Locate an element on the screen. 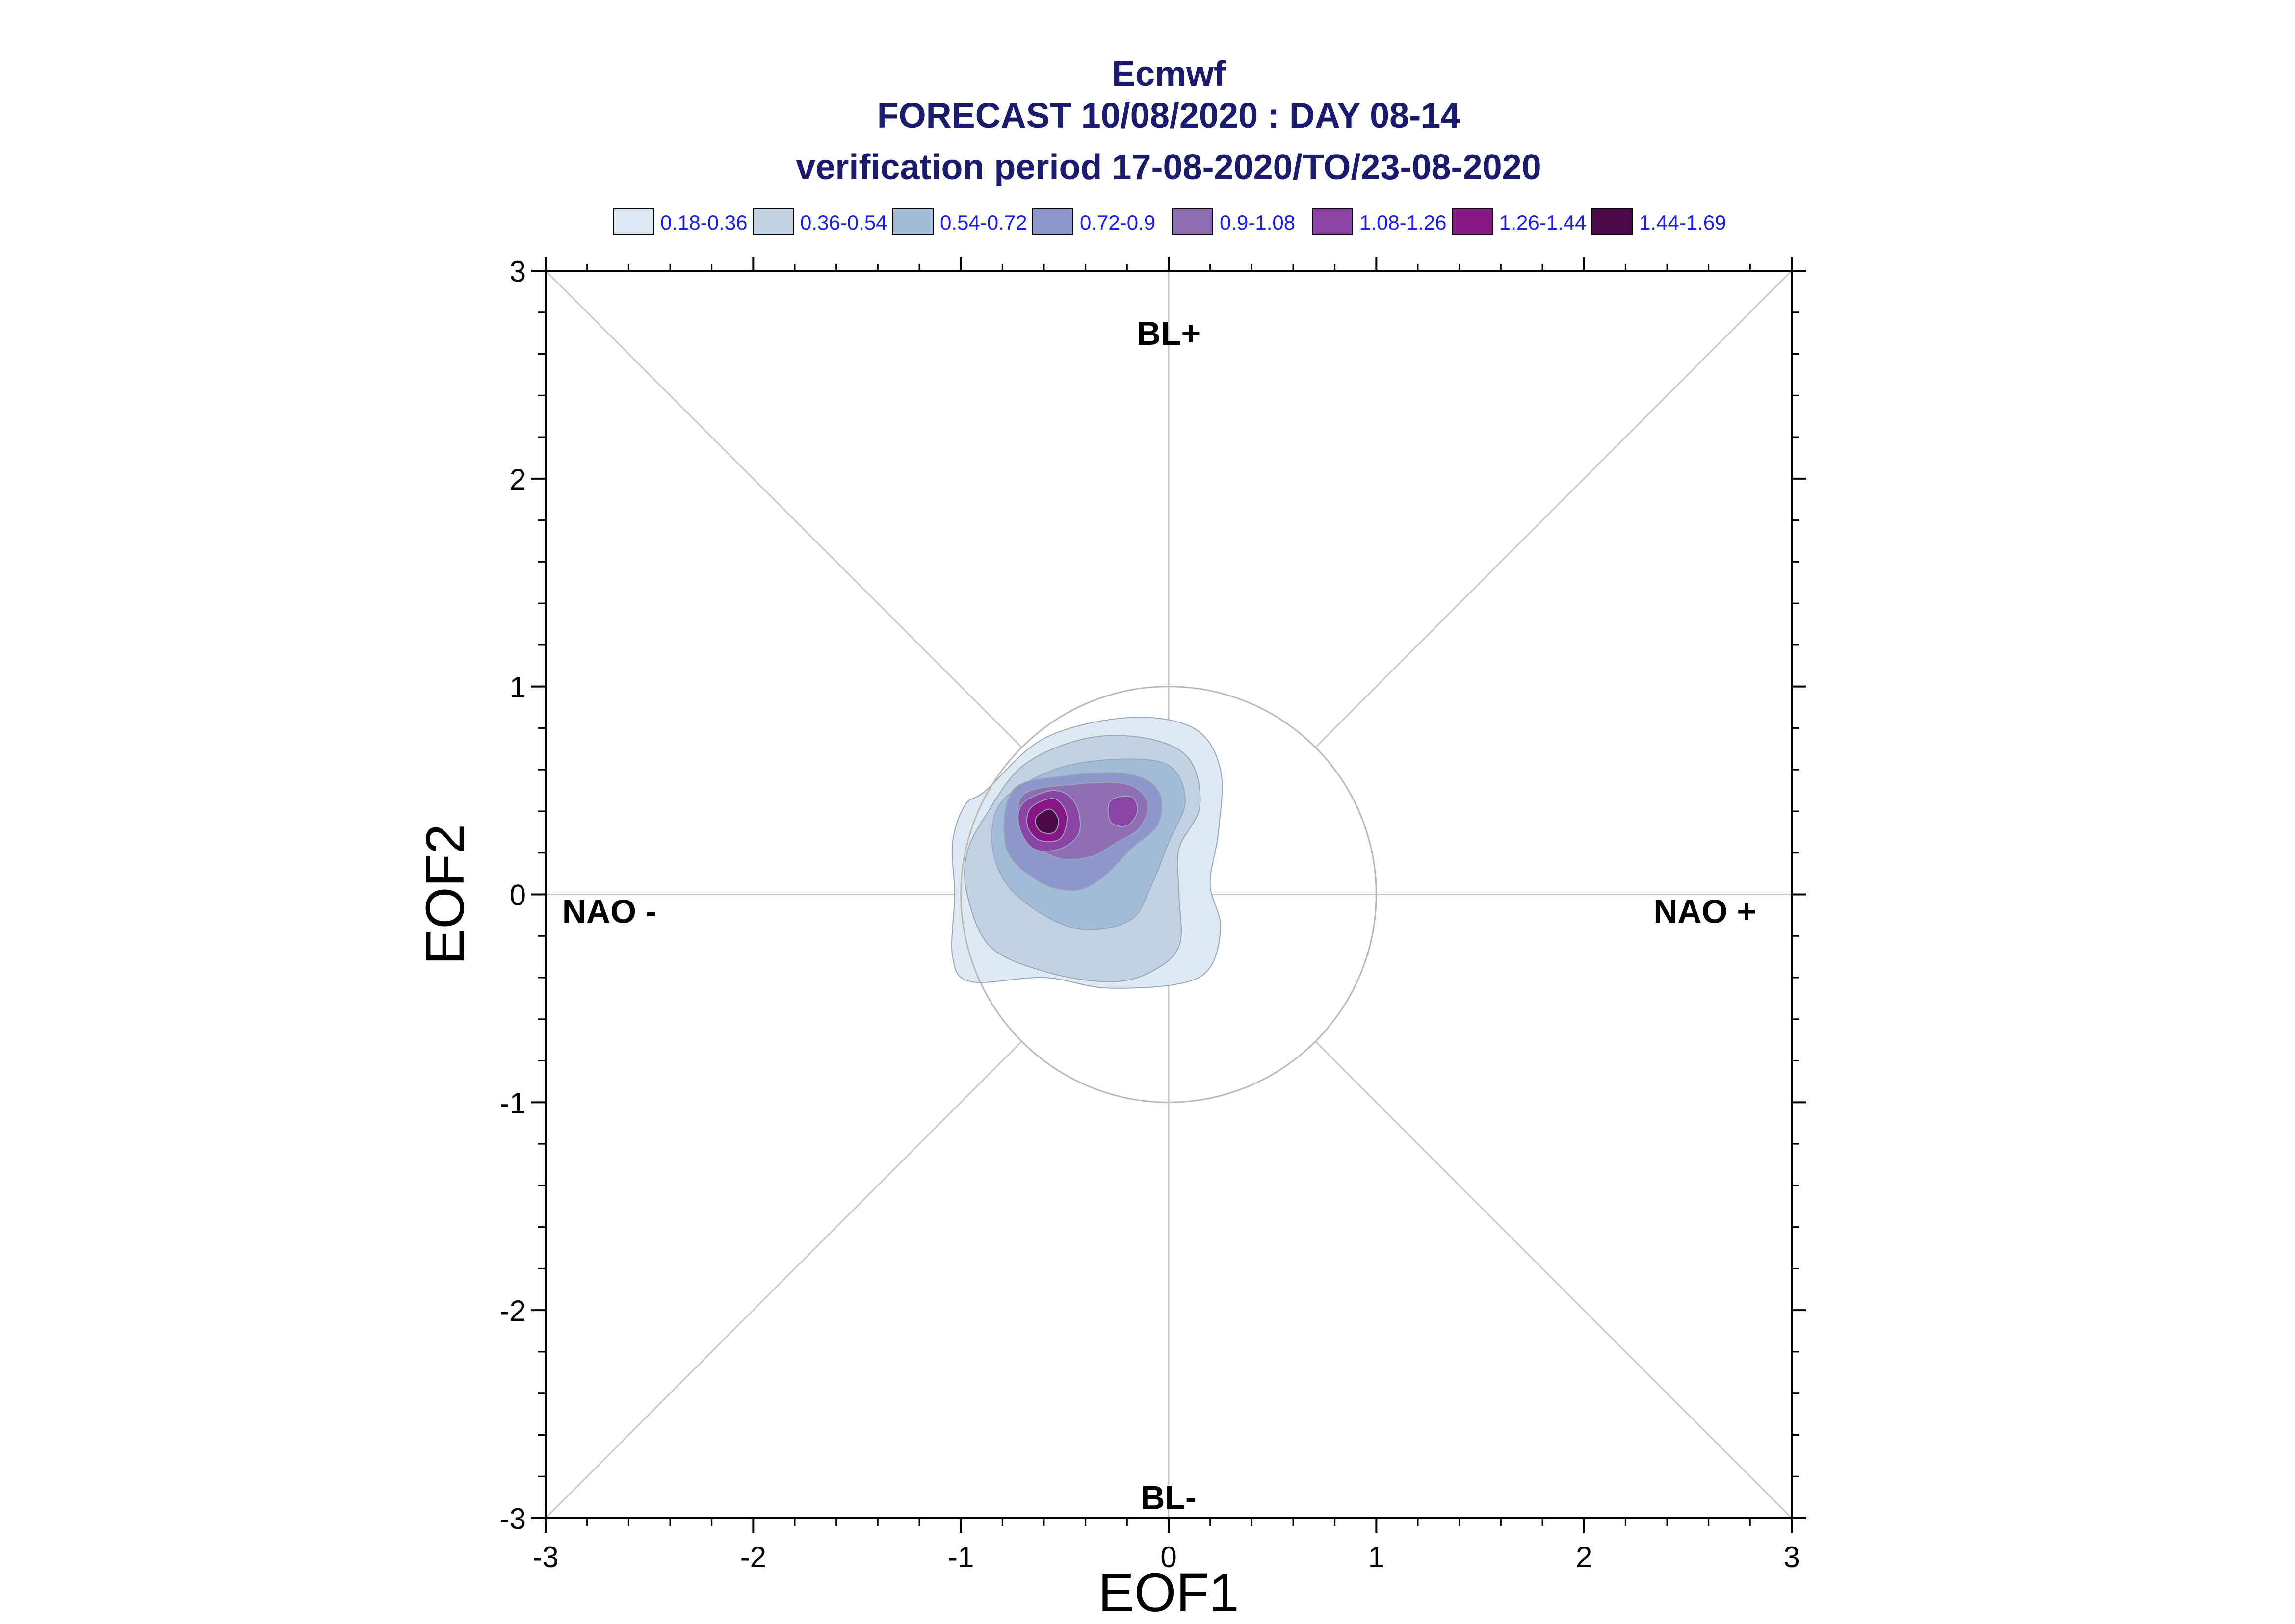 This screenshot has height=1624, width=2295. annotation-nao-minus: NAO - is located at coordinates (610, 911).